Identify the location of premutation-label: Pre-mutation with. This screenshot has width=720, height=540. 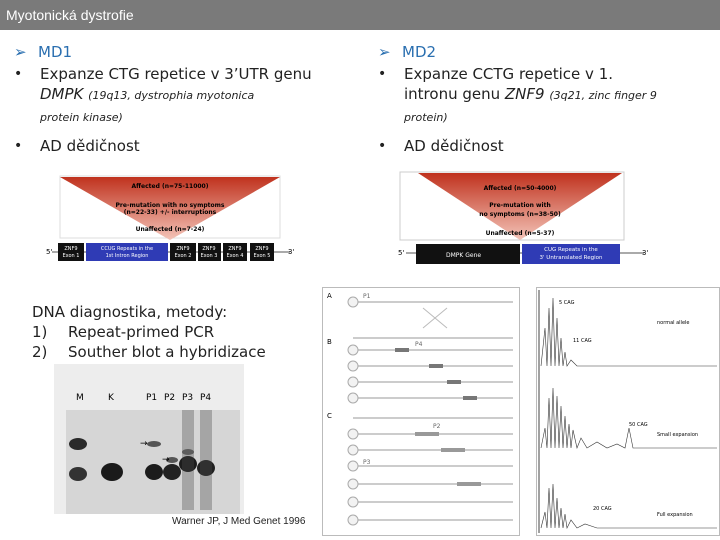
(520, 205).